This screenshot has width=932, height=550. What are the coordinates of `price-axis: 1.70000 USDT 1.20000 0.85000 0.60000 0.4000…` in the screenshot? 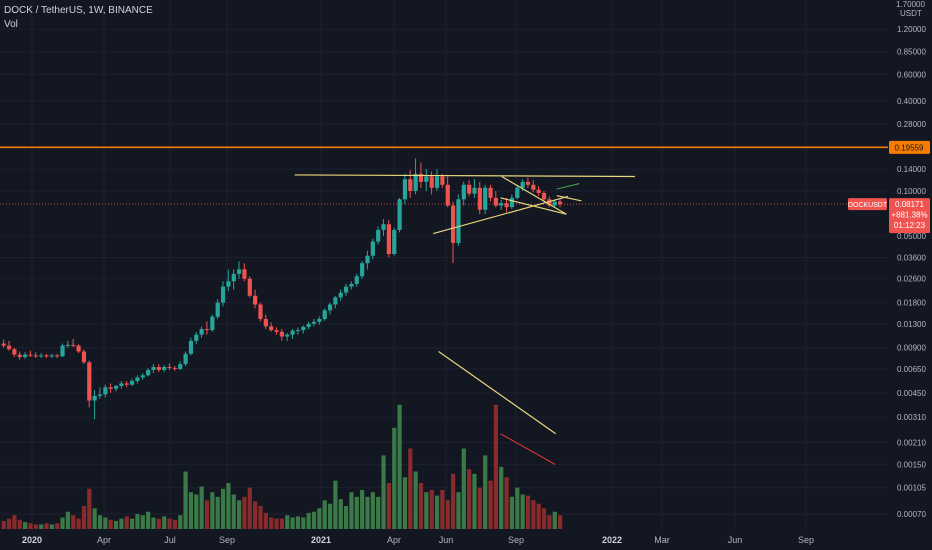 It's located at (911, 259).